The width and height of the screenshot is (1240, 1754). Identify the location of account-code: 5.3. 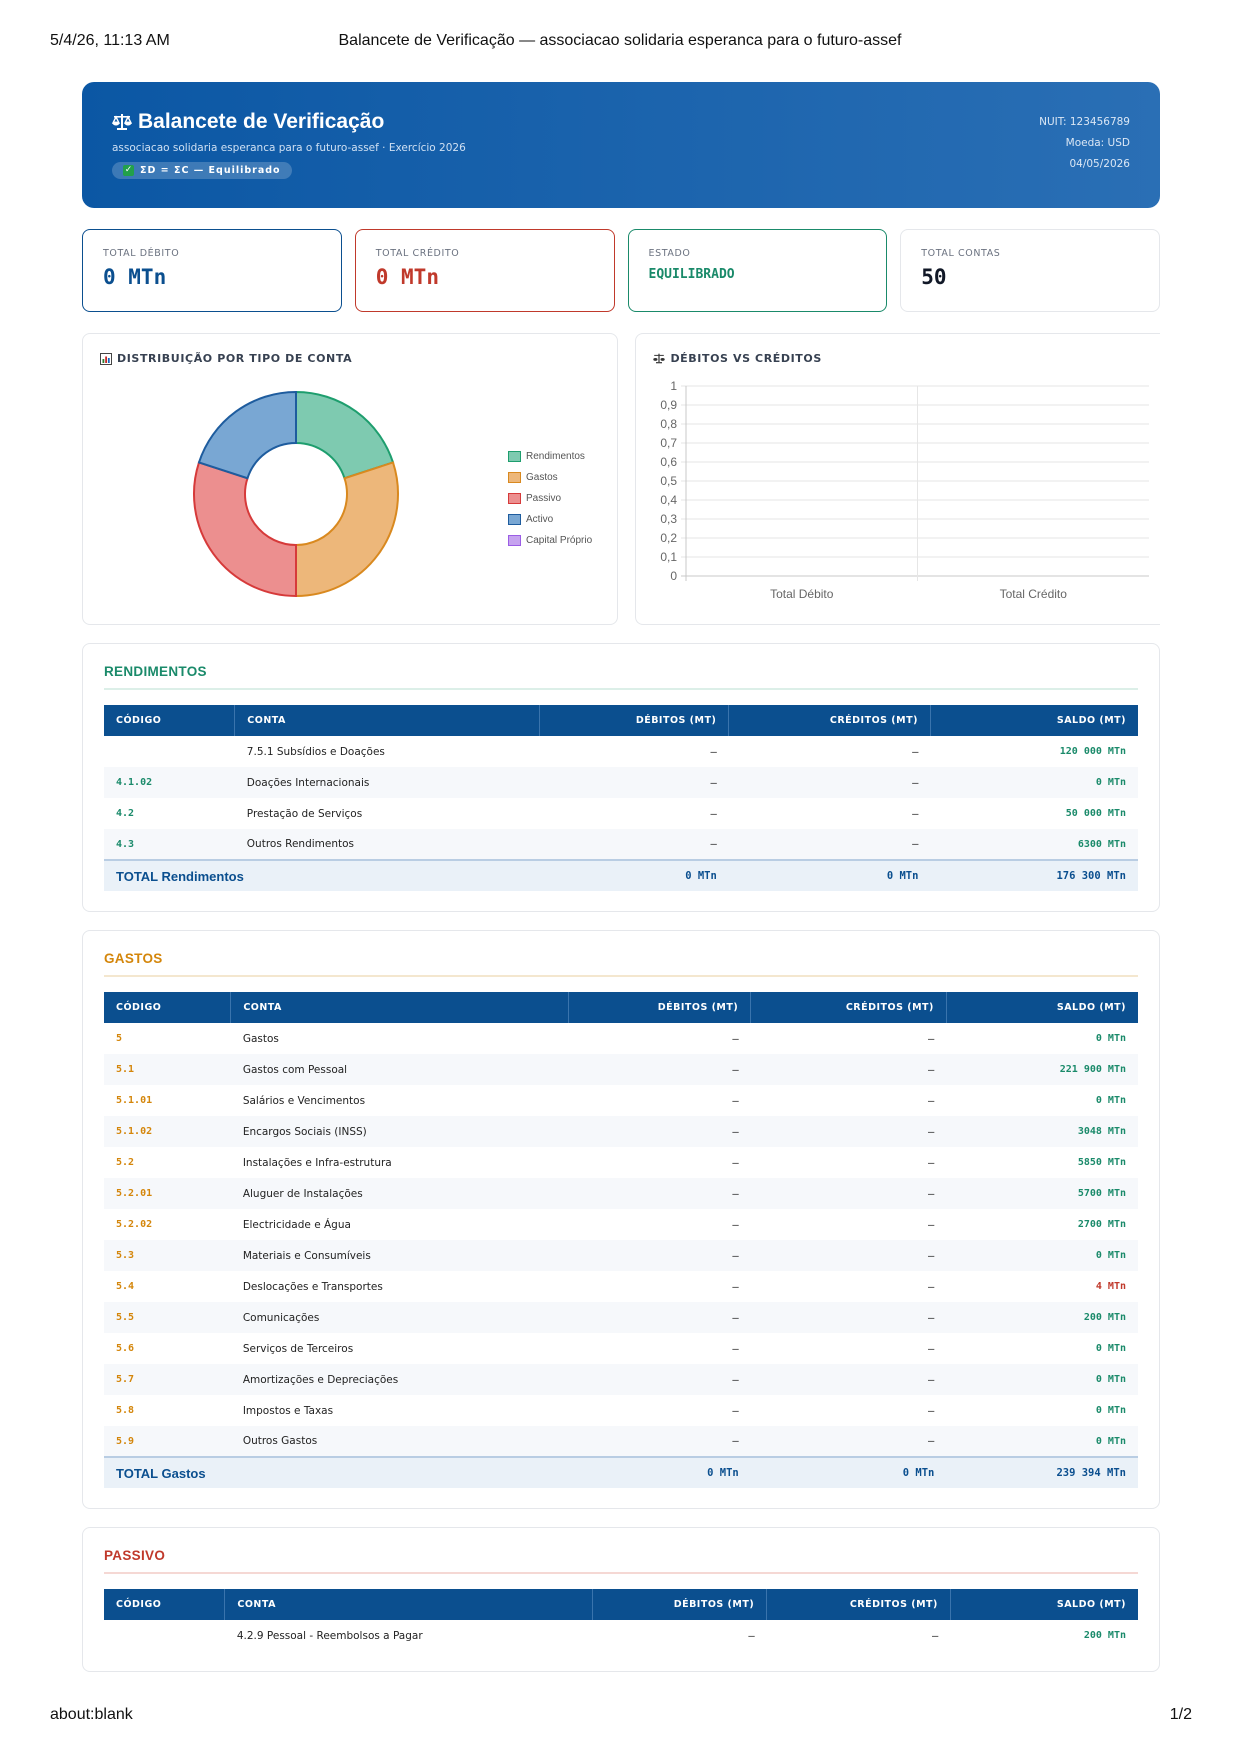
(167, 1255).